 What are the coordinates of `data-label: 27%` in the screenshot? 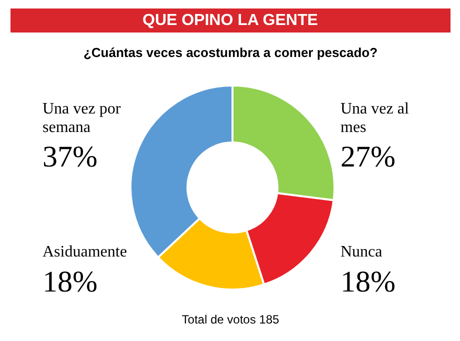 It's located at (368, 157).